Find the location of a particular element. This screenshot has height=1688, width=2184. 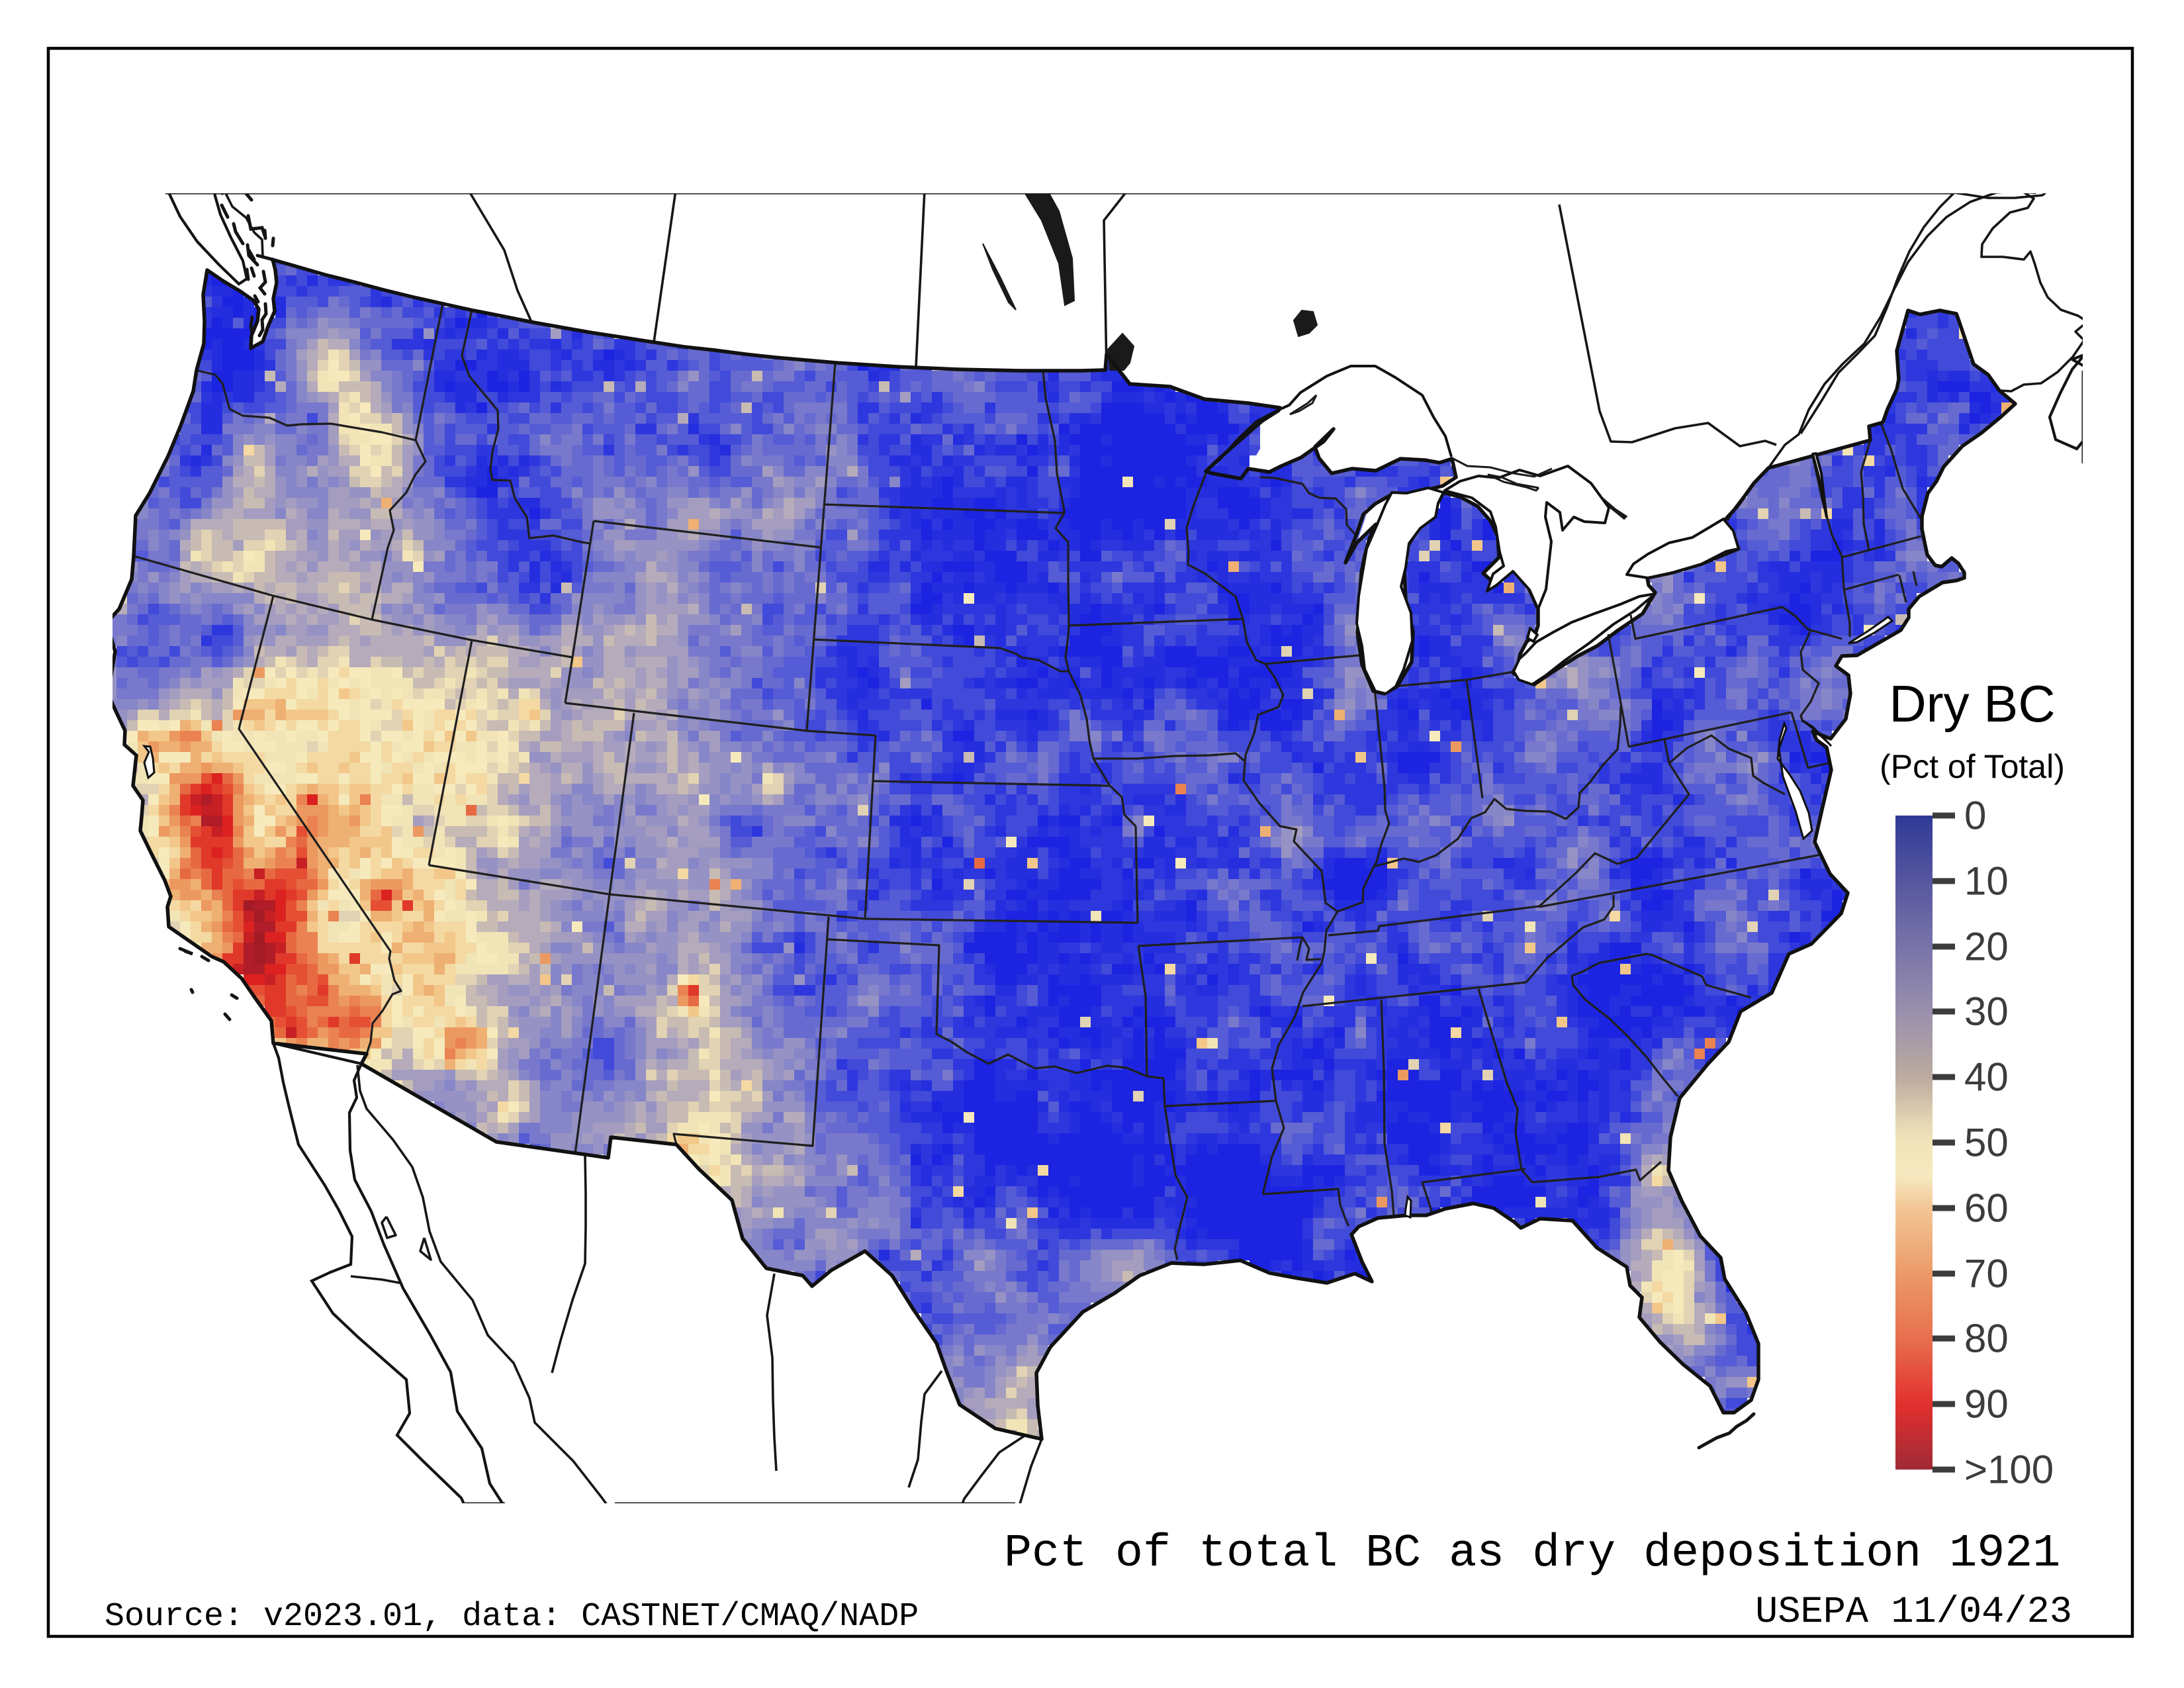

svg-text: USEPA 11/04/23 is located at coordinates (1914, 1612).